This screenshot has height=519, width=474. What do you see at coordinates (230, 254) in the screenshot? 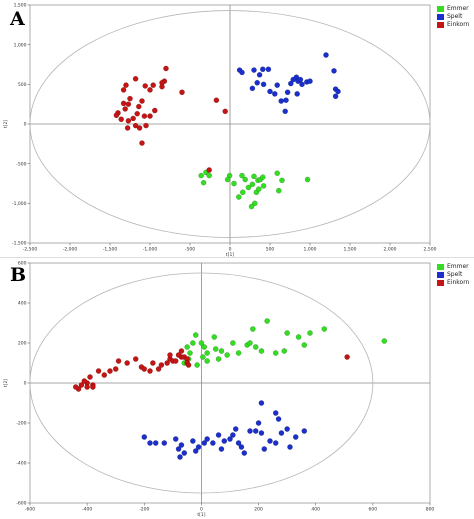
I see `x-axis-label: t[1]` at bounding box center [230, 254].